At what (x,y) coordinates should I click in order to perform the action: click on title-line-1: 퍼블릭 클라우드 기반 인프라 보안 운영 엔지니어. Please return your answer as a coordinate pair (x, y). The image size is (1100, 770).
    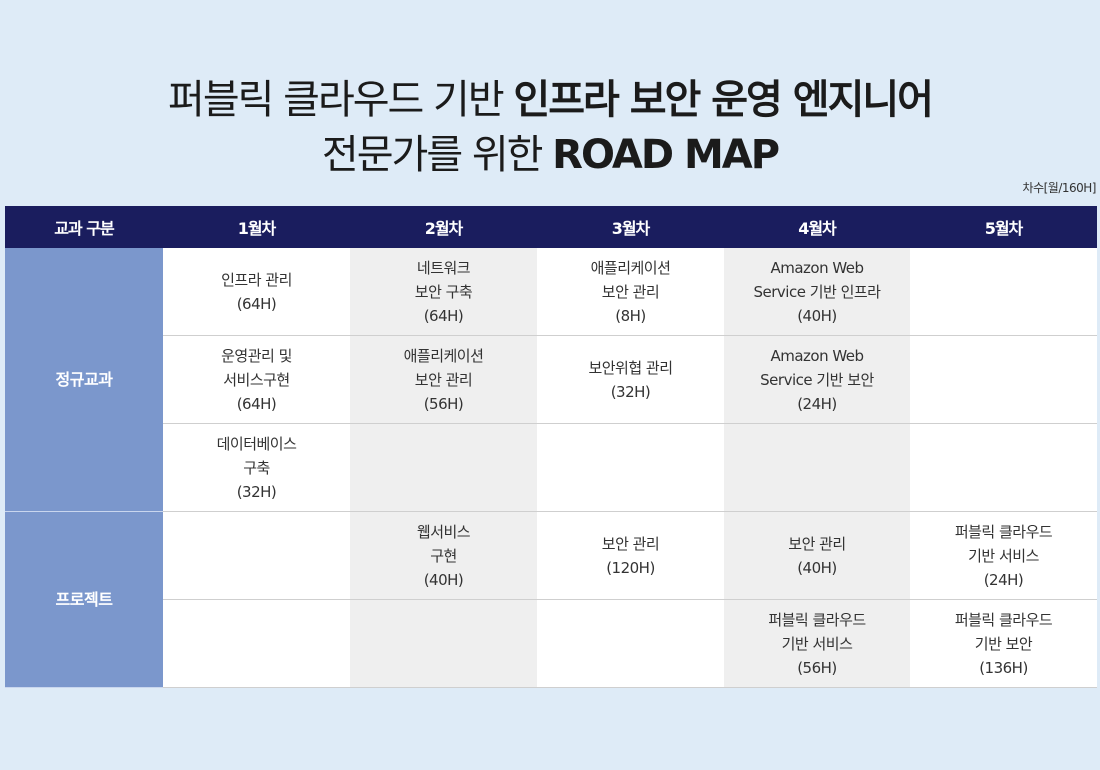
    Looking at the image, I should click on (550, 100).